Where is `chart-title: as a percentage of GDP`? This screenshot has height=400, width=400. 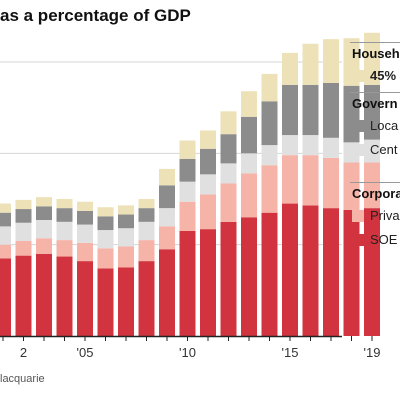
chart-title: as a percentage of GDP is located at coordinates (95, 15).